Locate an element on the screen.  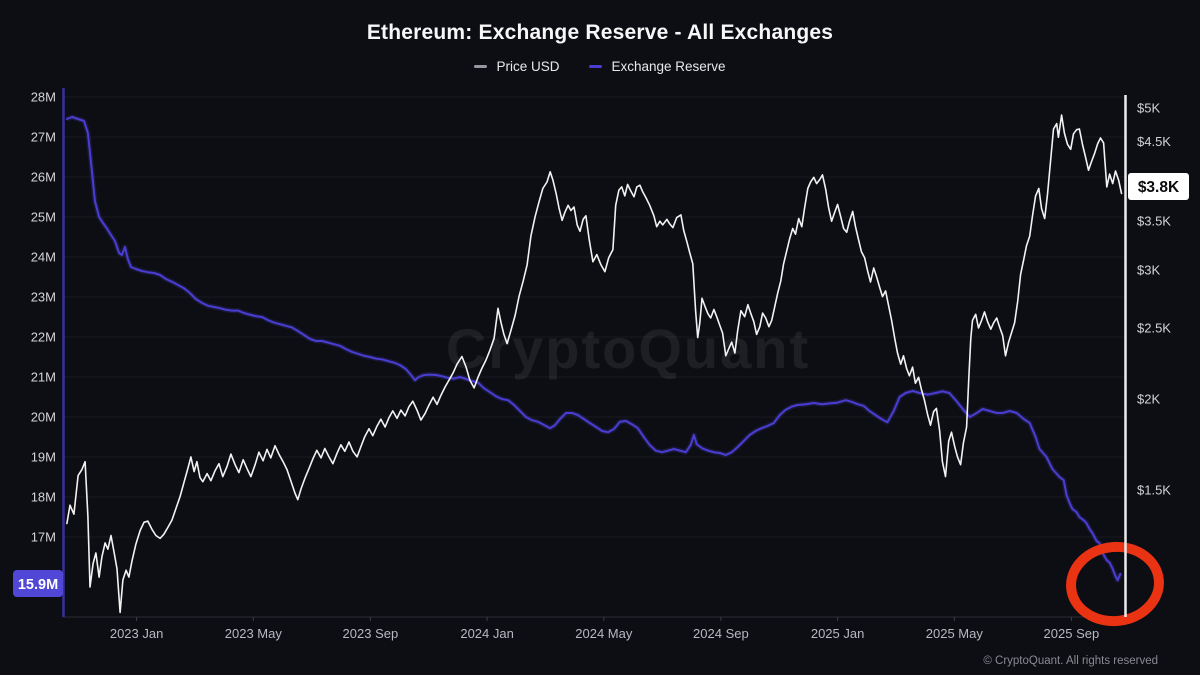
y-axis-left-tick-label: 28M is located at coordinates (43, 97).